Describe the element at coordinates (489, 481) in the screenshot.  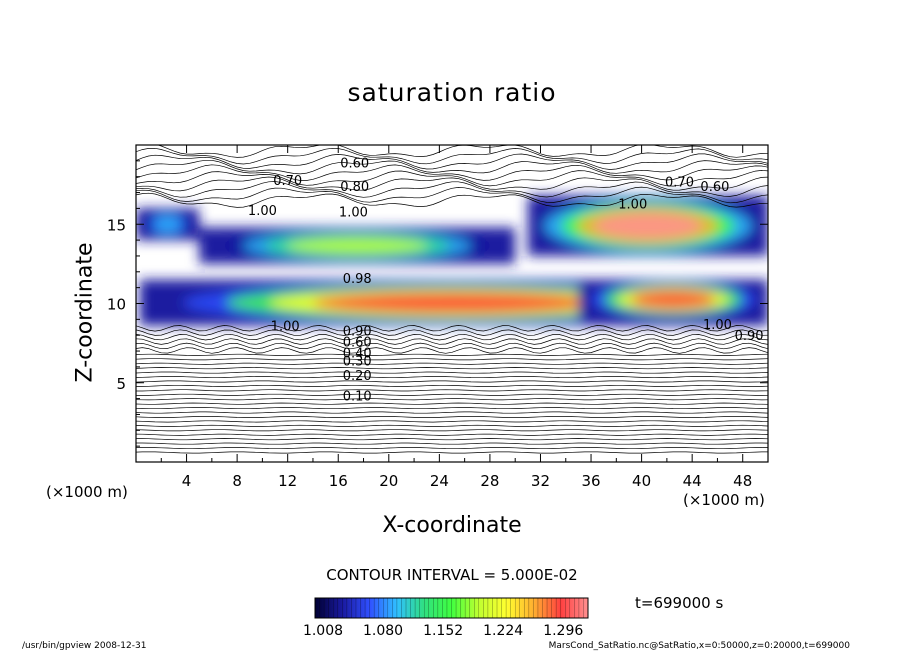
I see `x-tick-label: 28` at that location.